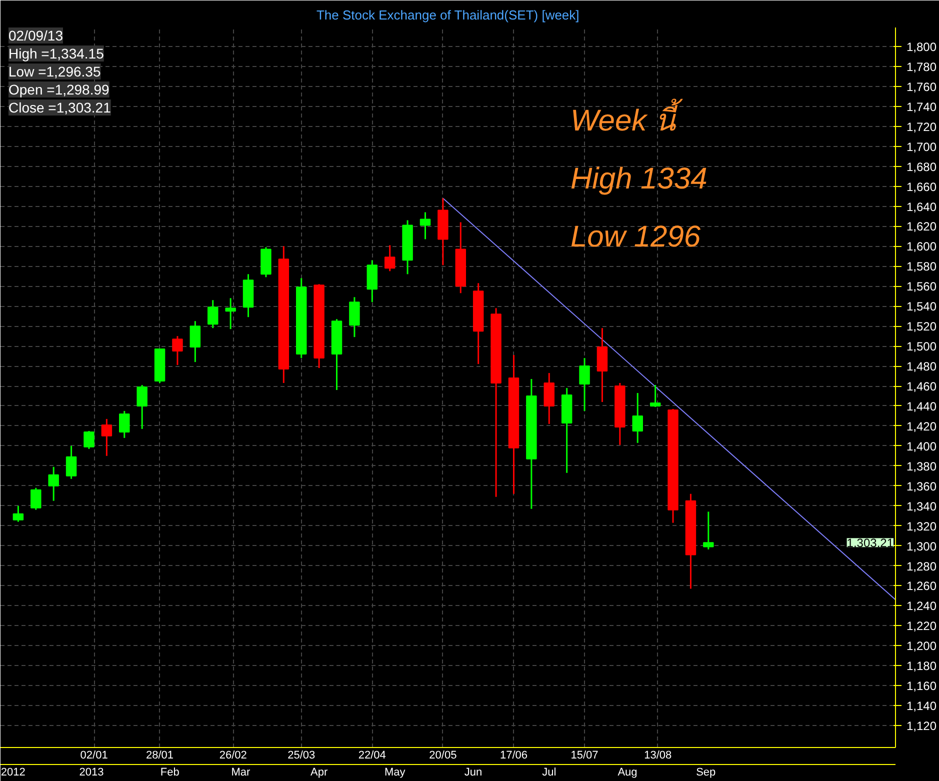 The image size is (939, 781). I want to click on x-tick-label: 20/05, so click(443, 756).